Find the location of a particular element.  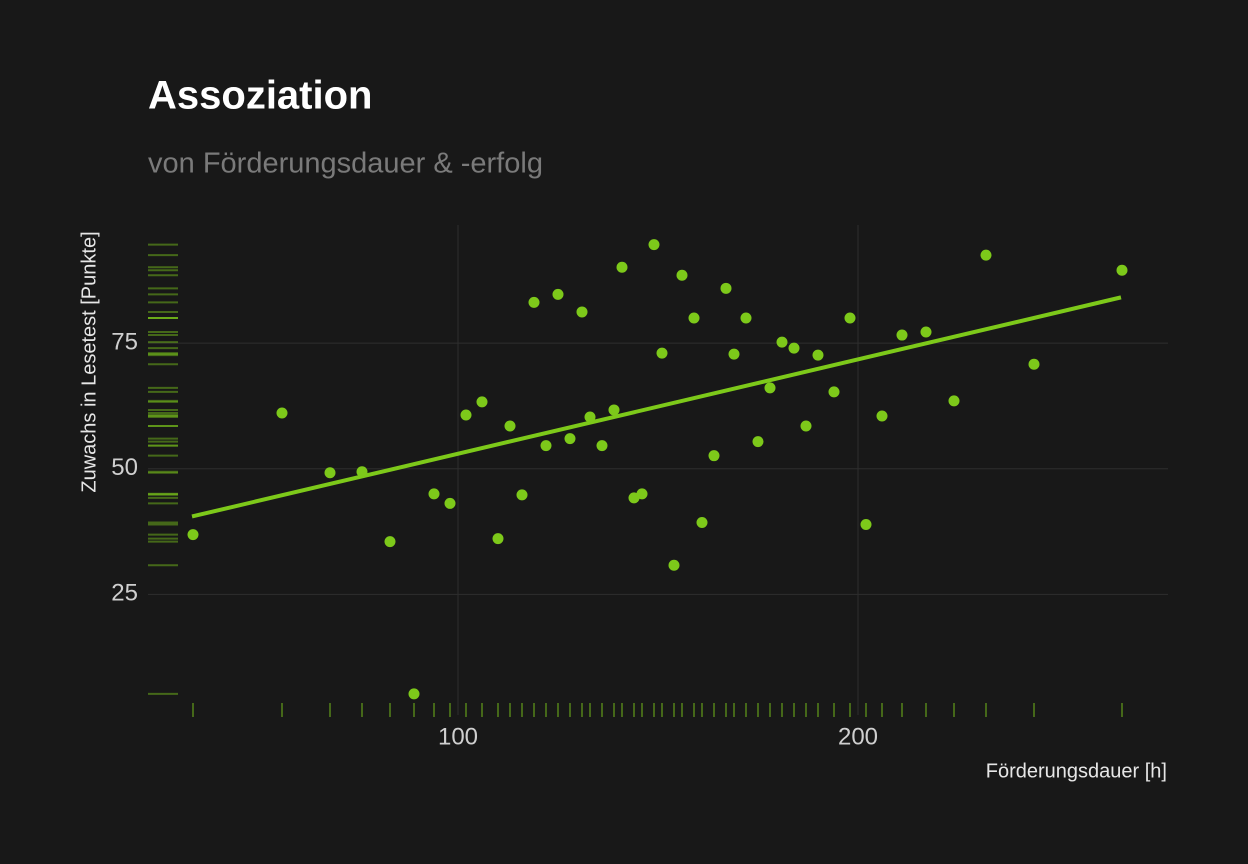

y-tick-label: 25 is located at coordinates (124, 593).